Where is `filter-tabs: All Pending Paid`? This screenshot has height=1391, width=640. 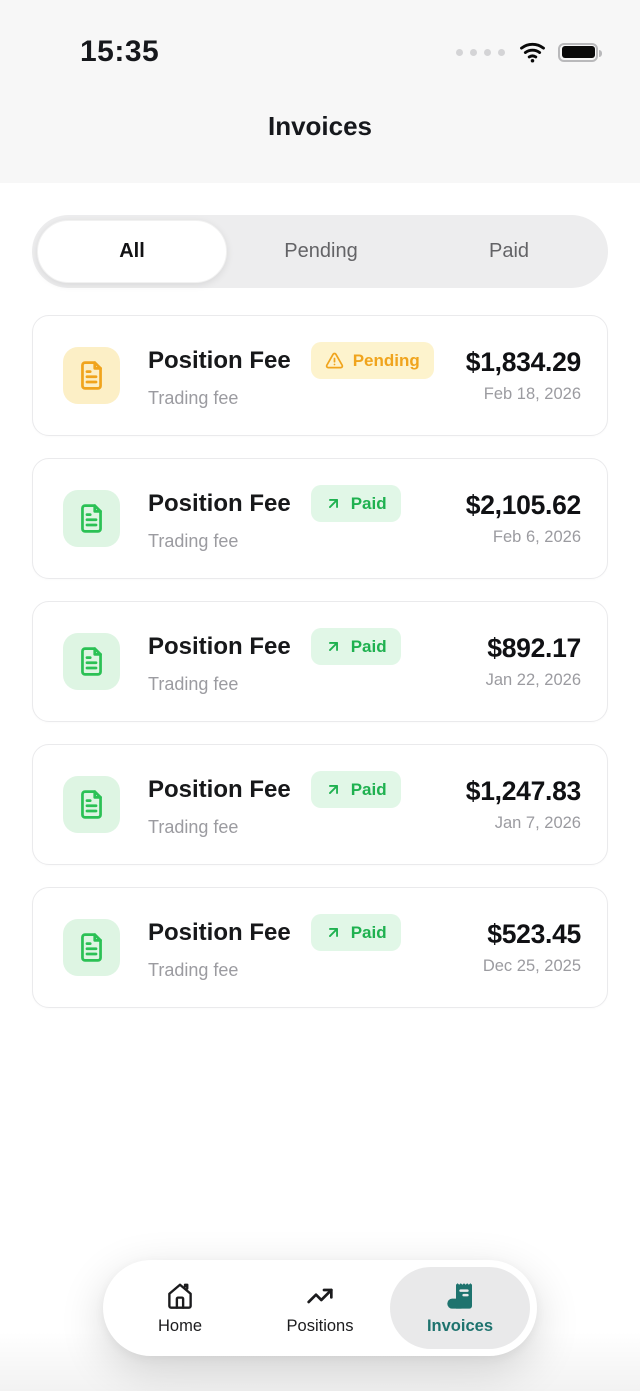
filter-tabs: All Pending Paid is located at coordinates (320, 251).